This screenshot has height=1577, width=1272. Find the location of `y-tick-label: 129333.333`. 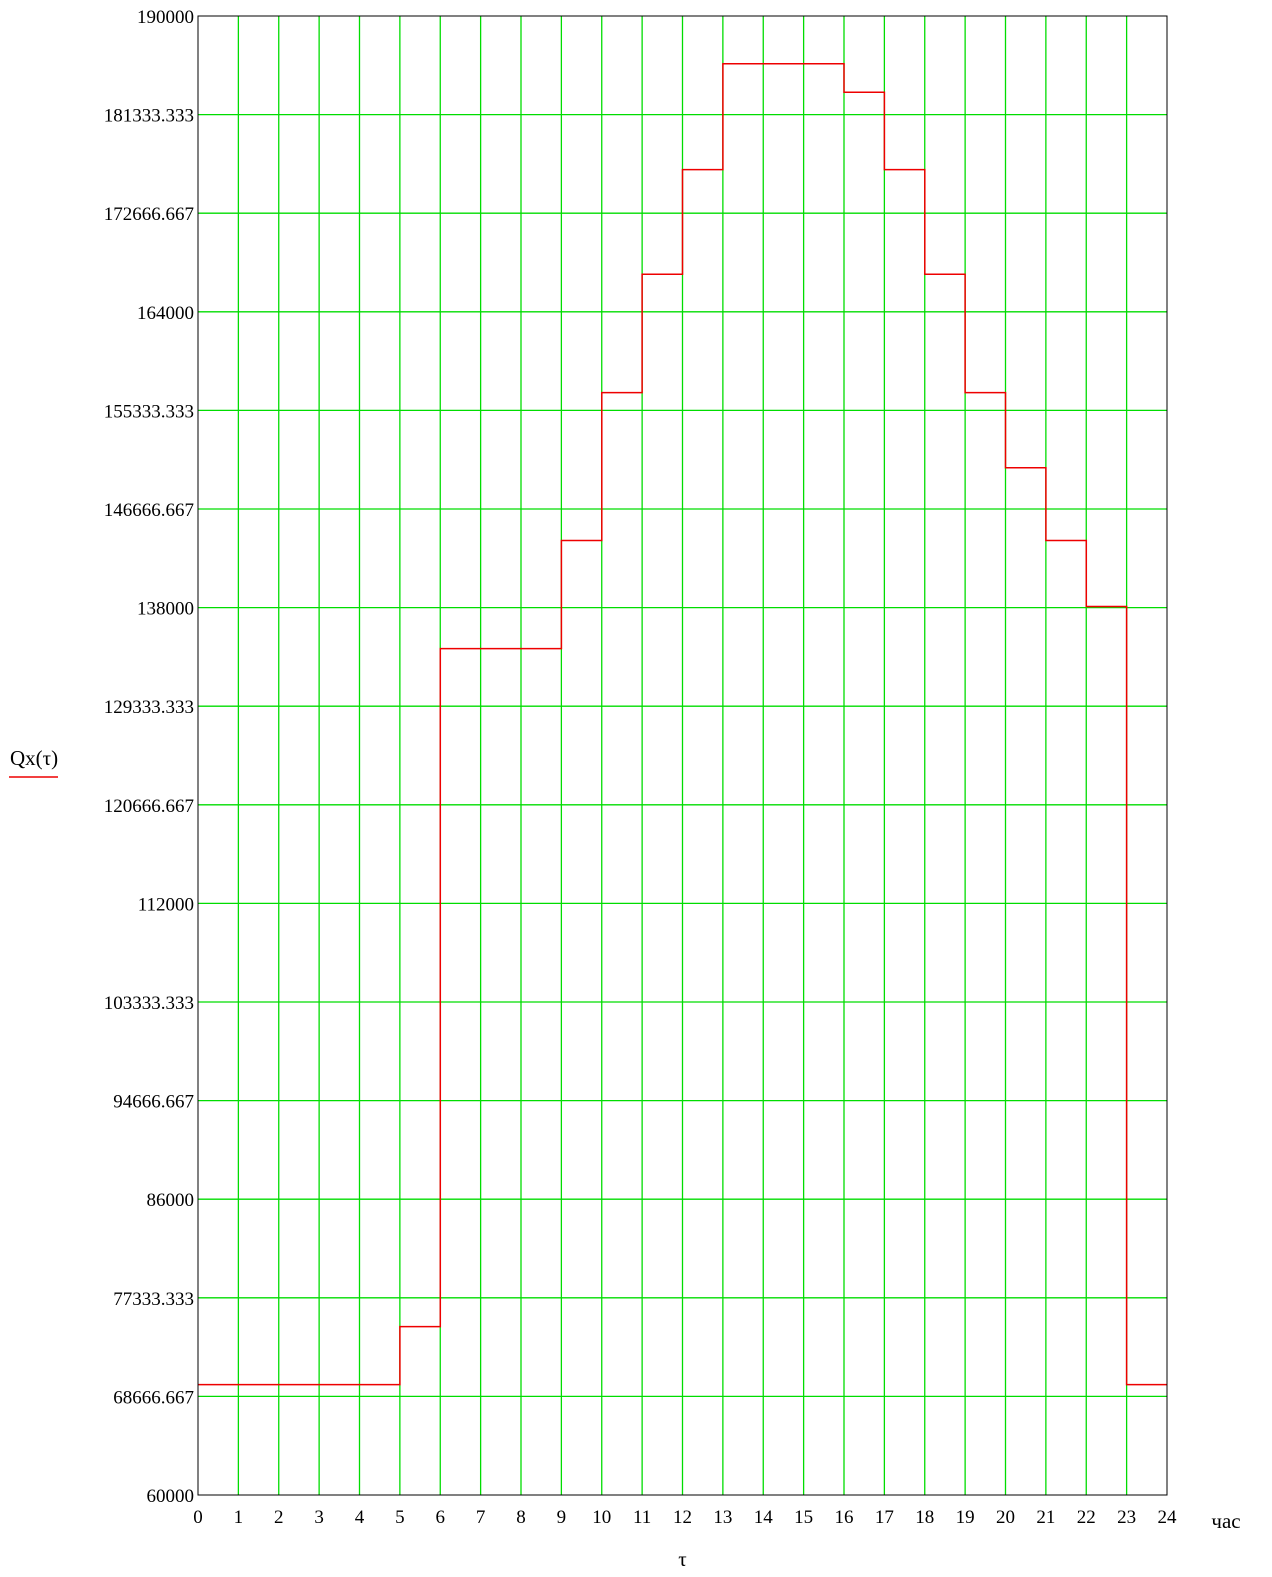

y-tick-label: 129333.333 is located at coordinates (149, 707).